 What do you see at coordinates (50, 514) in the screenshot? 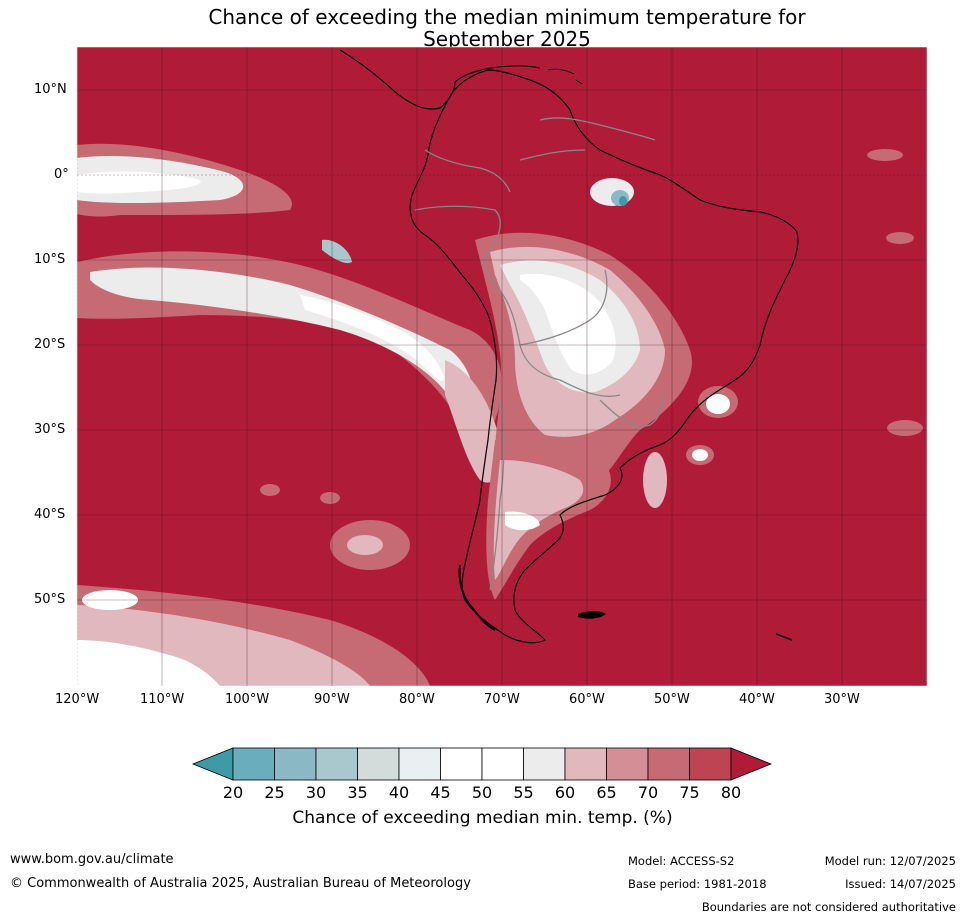
I see `lat-label-40s: 40°S` at bounding box center [50, 514].